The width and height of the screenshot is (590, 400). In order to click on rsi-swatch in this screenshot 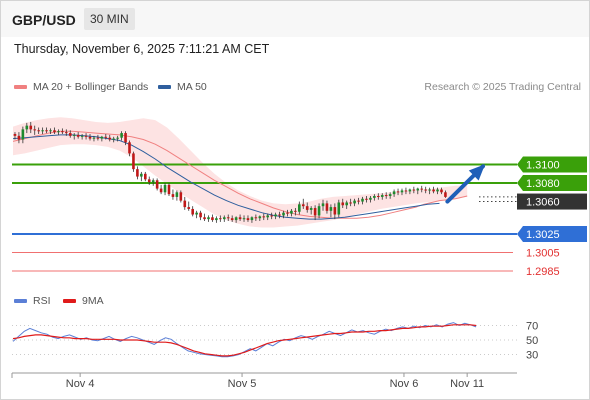, I will do `click(20, 301)`.